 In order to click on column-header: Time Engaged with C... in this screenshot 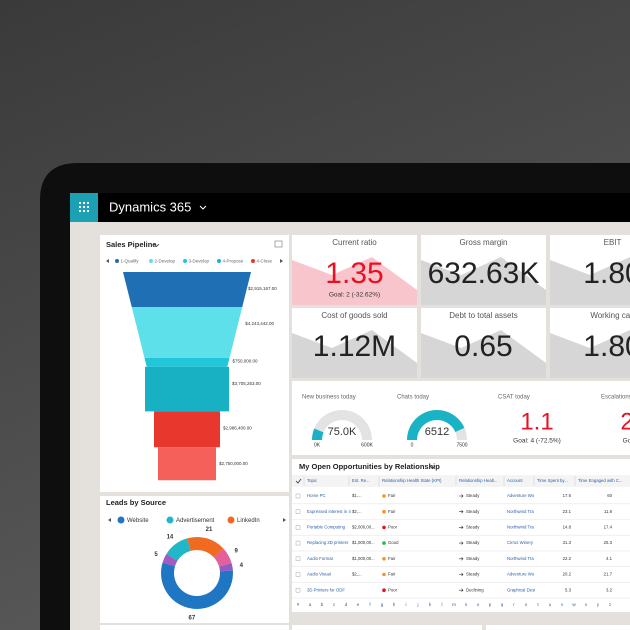, I will do `click(600, 480)`.